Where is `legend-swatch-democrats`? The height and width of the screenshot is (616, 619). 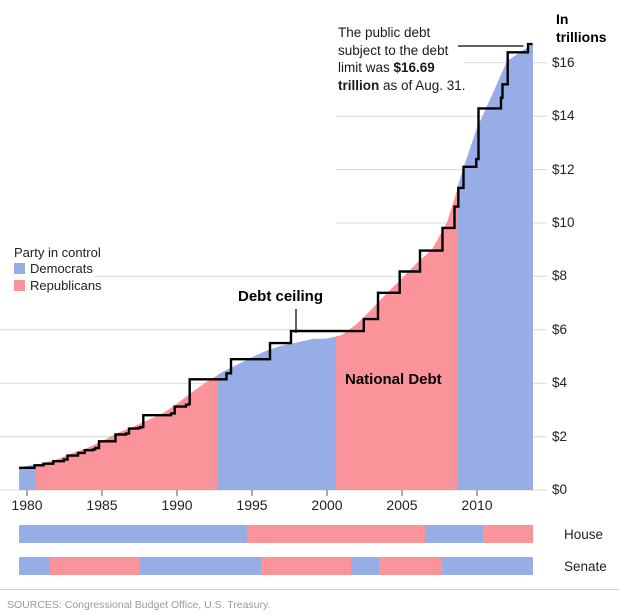
legend-swatch-democrats is located at coordinates (19, 268).